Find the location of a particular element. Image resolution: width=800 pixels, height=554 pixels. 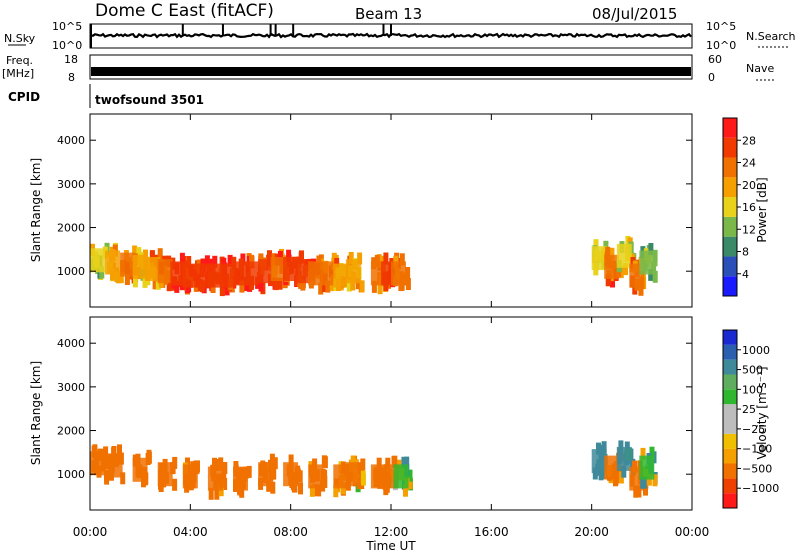

colorbar-tick-label: −25 is located at coordinates (753, 429).